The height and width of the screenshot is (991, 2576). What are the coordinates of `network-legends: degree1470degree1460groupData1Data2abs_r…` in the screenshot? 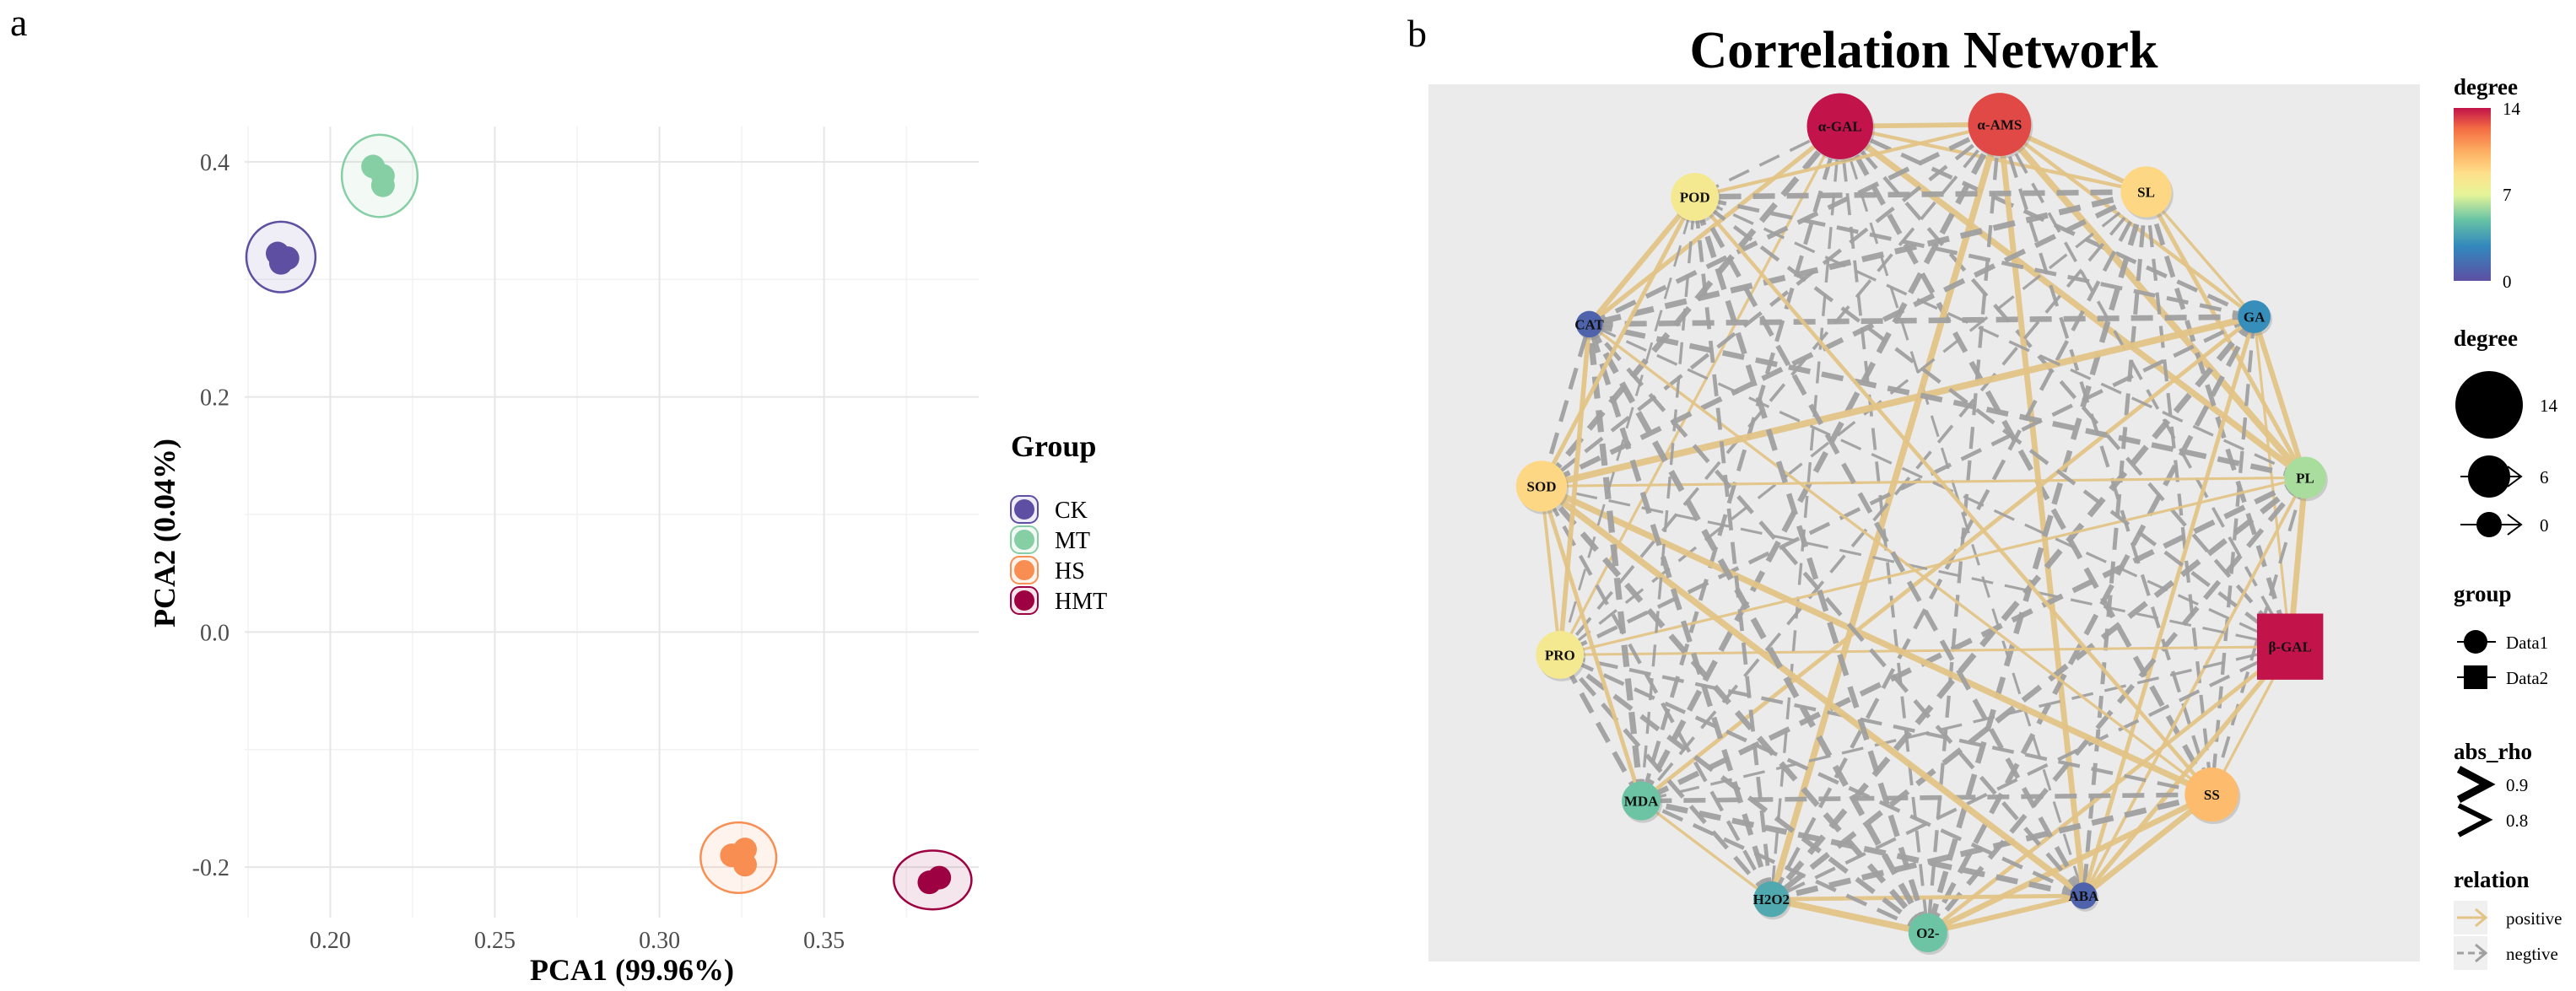 It's located at (2508, 522).